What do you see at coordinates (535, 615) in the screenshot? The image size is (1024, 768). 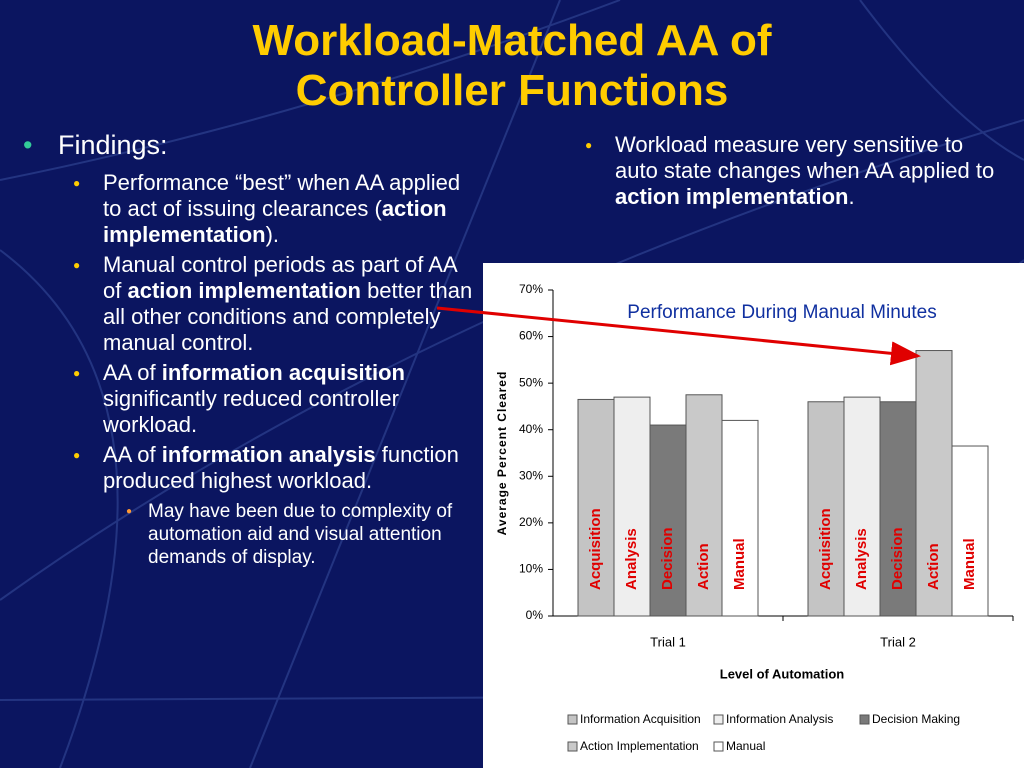 I see `y-tick-label: 0%` at bounding box center [535, 615].